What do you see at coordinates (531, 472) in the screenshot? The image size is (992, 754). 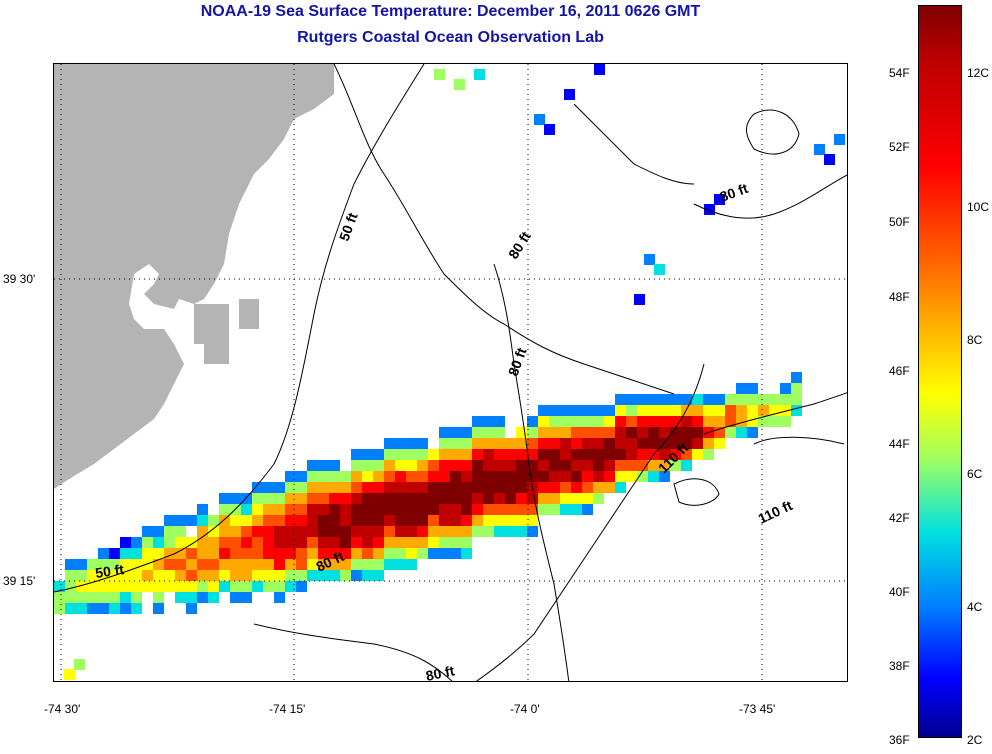 I see `contour-80ft-mid` at bounding box center [531, 472].